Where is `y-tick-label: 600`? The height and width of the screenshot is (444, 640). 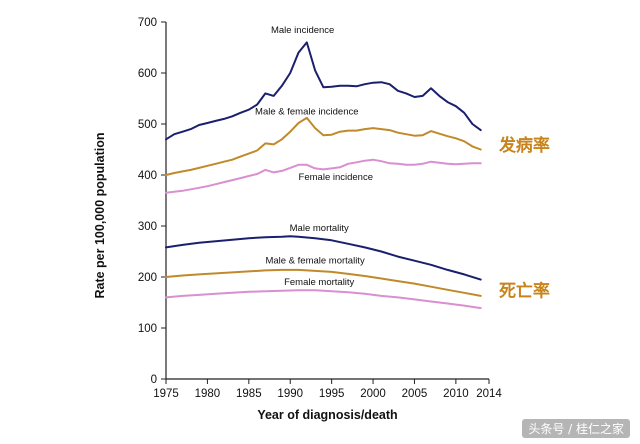
y-tick-label: 600 is located at coordinates (147, 74).